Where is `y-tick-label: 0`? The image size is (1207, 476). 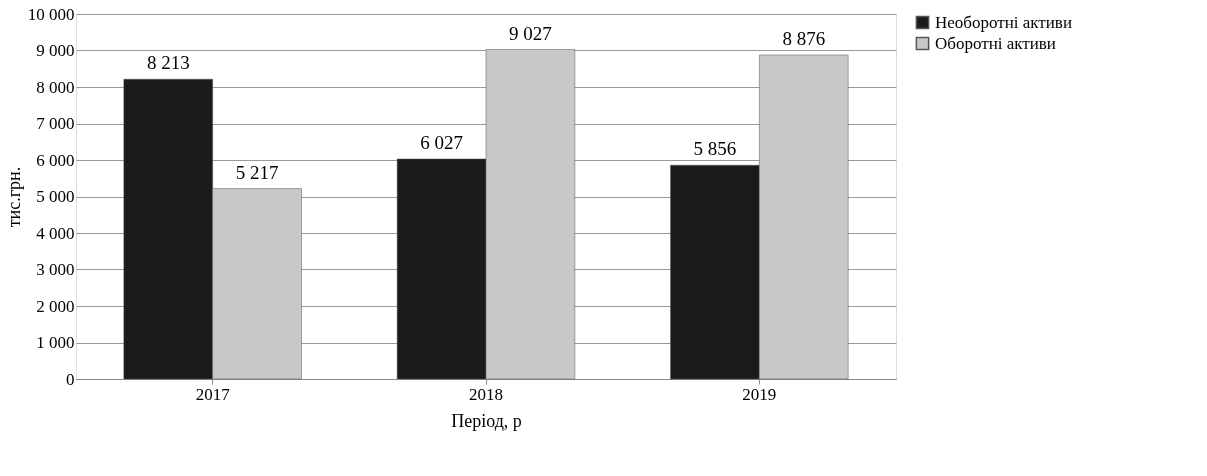
y-tick-label: 0 is located at coordinates (70, 379).